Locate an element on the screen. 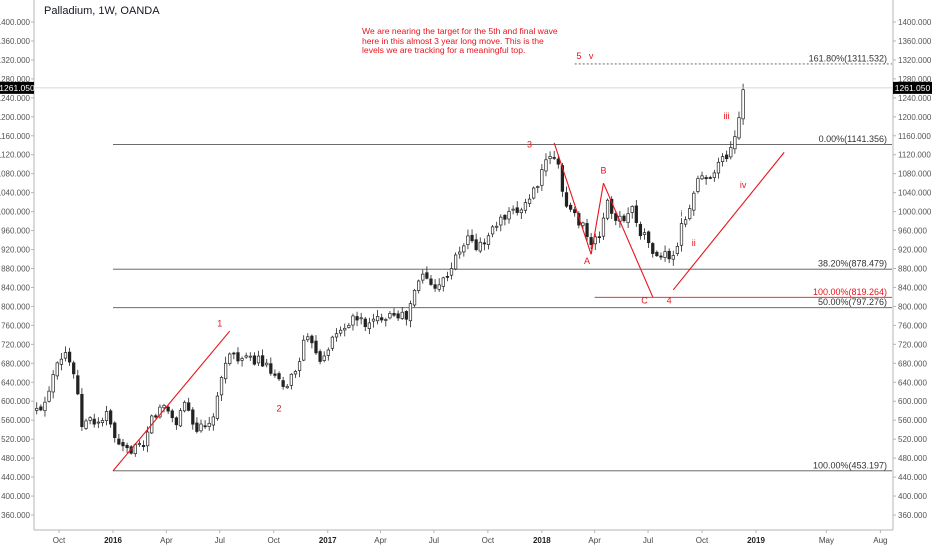 Image resolution: width=932 pixels, height=550 pixels. y-tick-label-left: 1240.000 is located at coordinates (15, 98).